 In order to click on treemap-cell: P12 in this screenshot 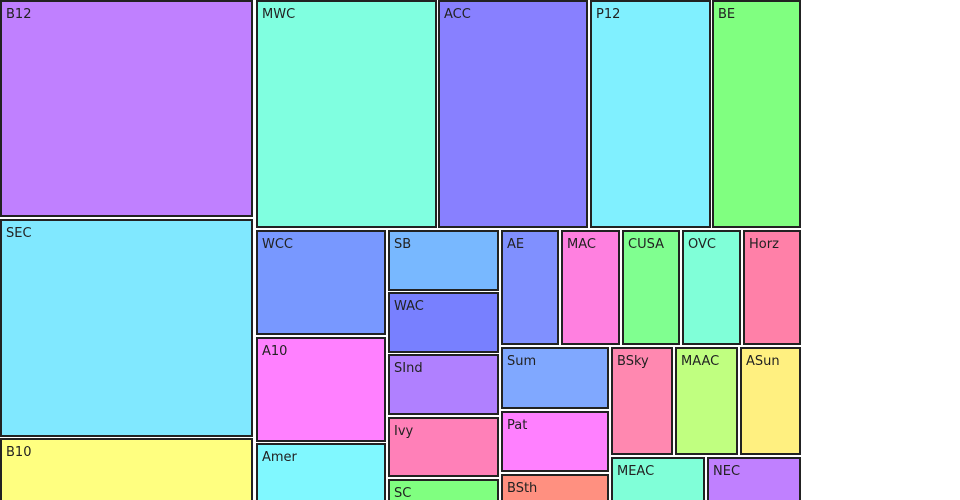, I will do `click(650, 114)`.